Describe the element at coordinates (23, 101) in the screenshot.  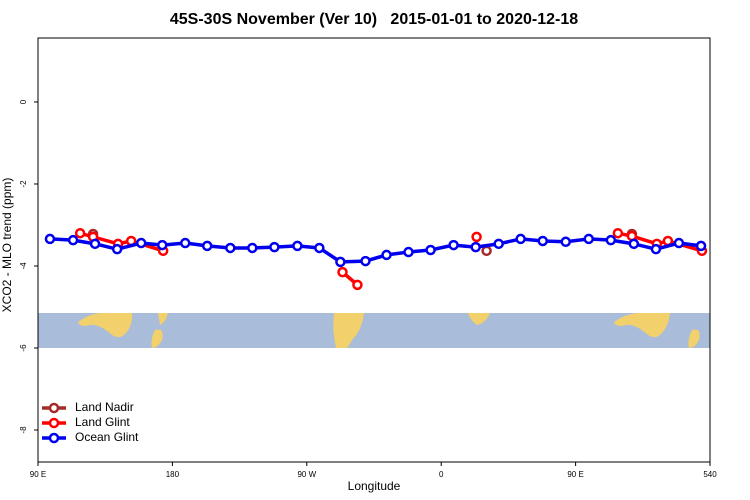
I see `y-tick-label: 0` at that location.